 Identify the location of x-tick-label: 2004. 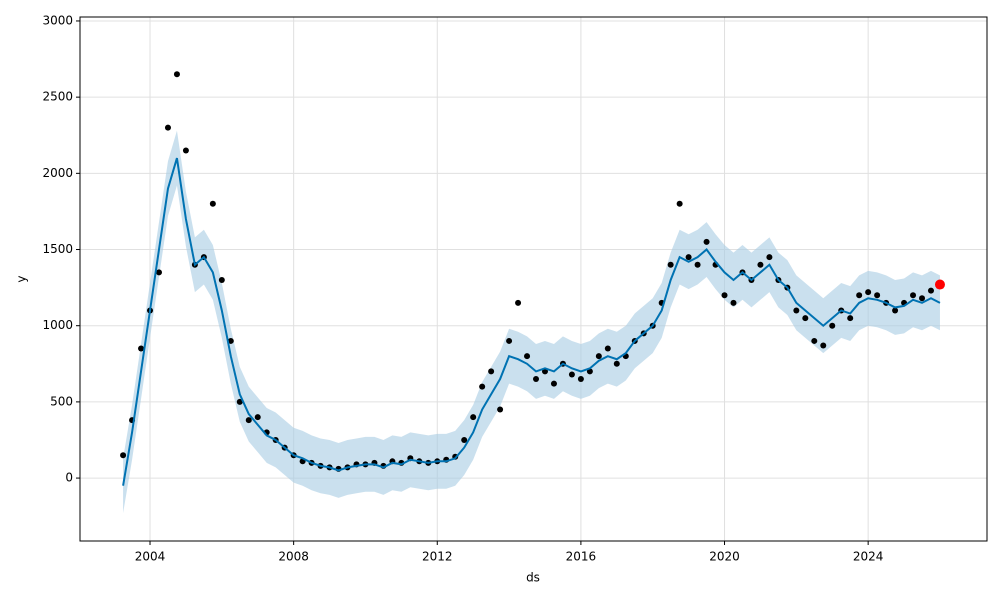
(150, 557).